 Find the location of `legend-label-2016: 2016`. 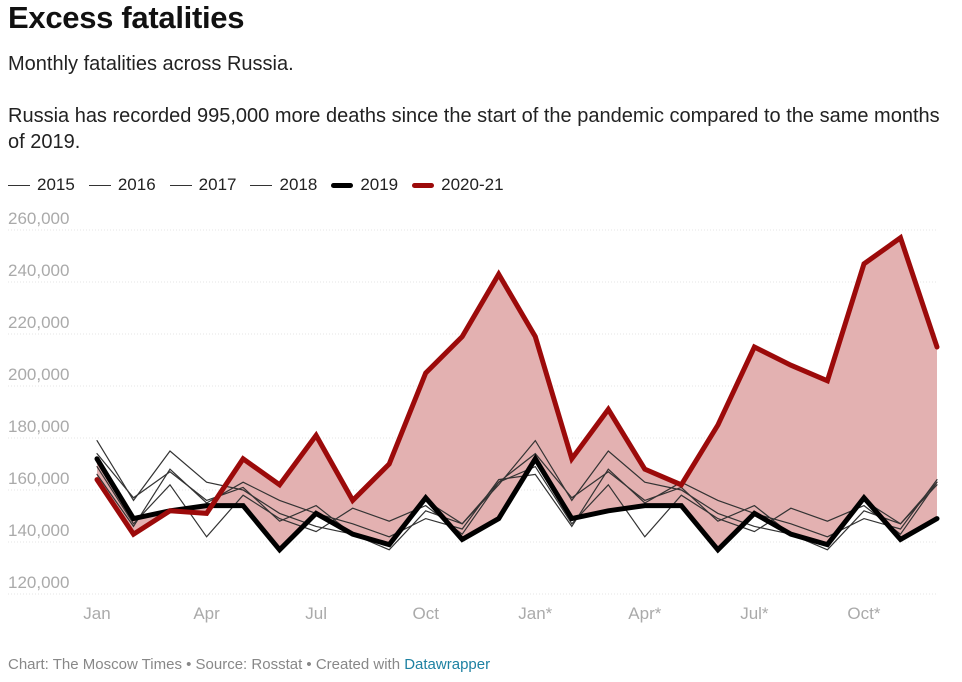

legend-label-2016: 2016 is located at coordinates (136, 184).